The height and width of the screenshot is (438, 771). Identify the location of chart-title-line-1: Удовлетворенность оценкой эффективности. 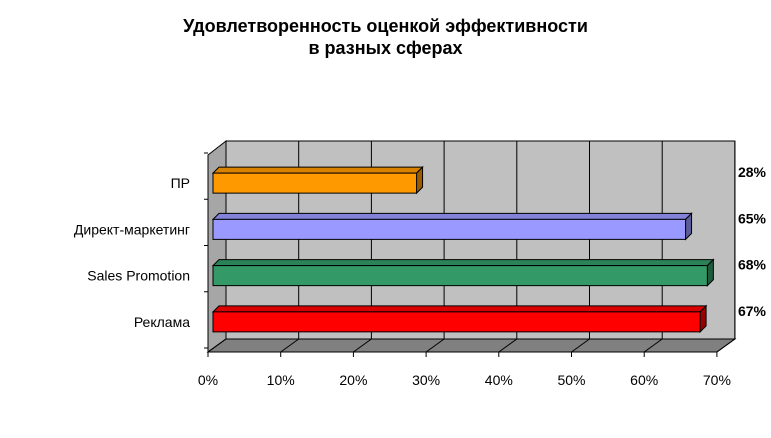
(385, 26).